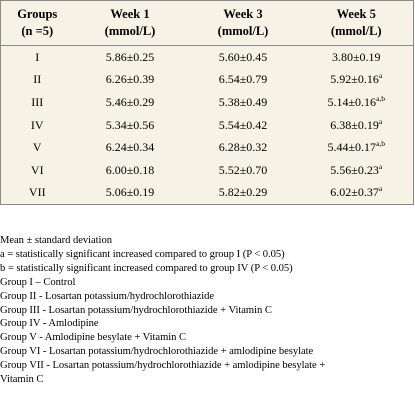  I want to click on footnote-line: Group I – Control, so click(38, 282).